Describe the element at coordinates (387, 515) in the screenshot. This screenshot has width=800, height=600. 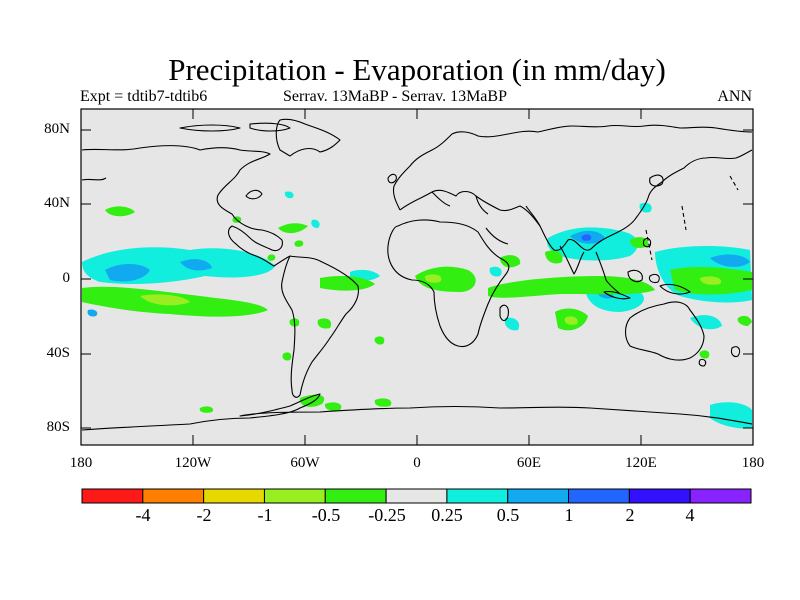
I see `colorbar-label: -0.25` at that location.